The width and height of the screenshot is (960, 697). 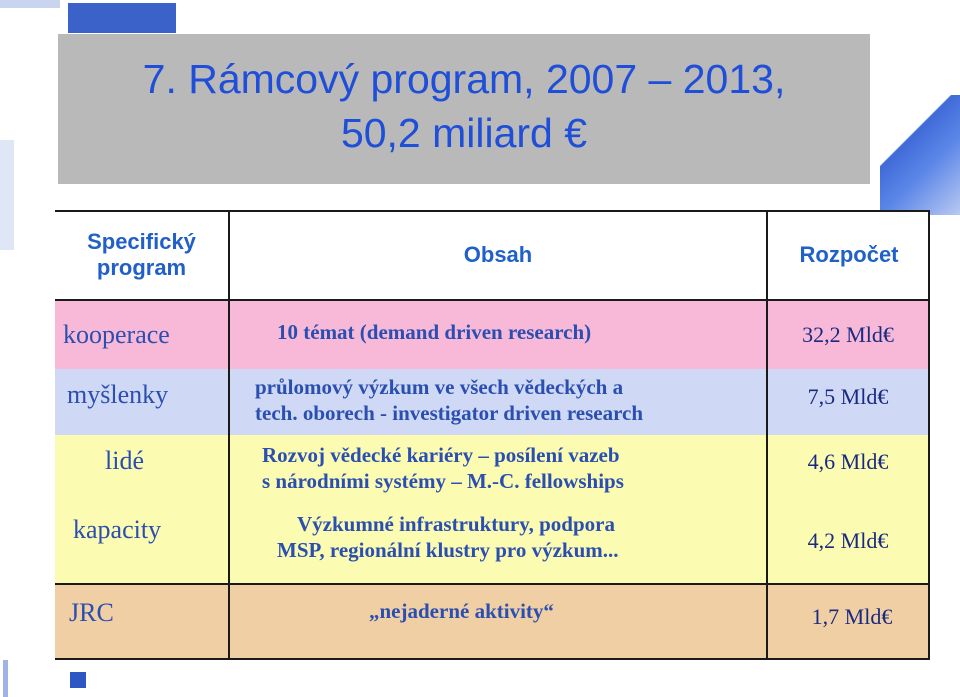 What do you see at coordinates (848, 461) in the screenshot?
I see `budget-value: 4,6 Mld€` at bounding box center [848, 461].